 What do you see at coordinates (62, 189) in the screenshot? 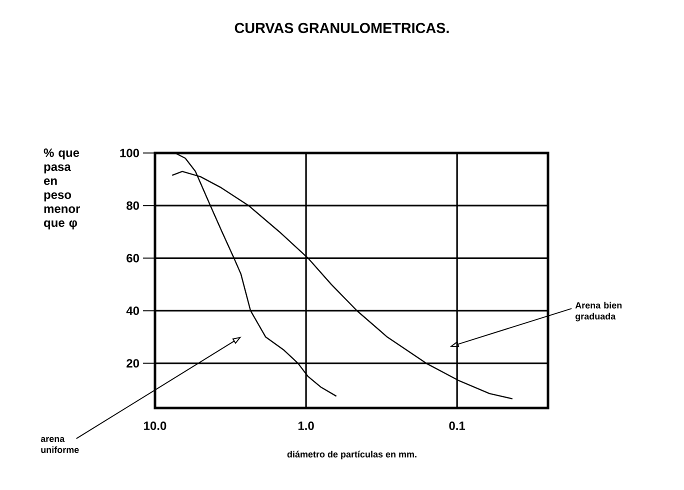
I see `y-axis-title: % que pasa en peso menor que φ` at bounding box center [62, 189].